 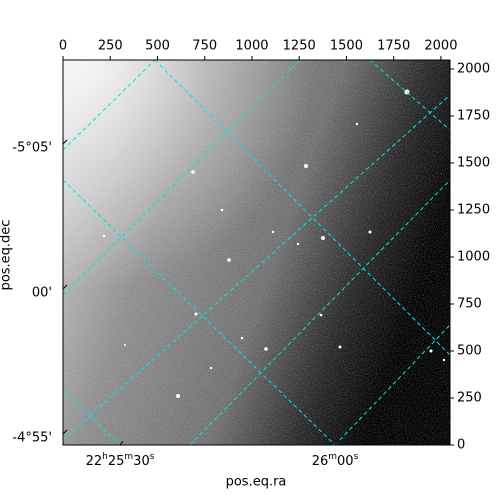 I want to click on y-tick-label: 750, so click(x=469, y=304).